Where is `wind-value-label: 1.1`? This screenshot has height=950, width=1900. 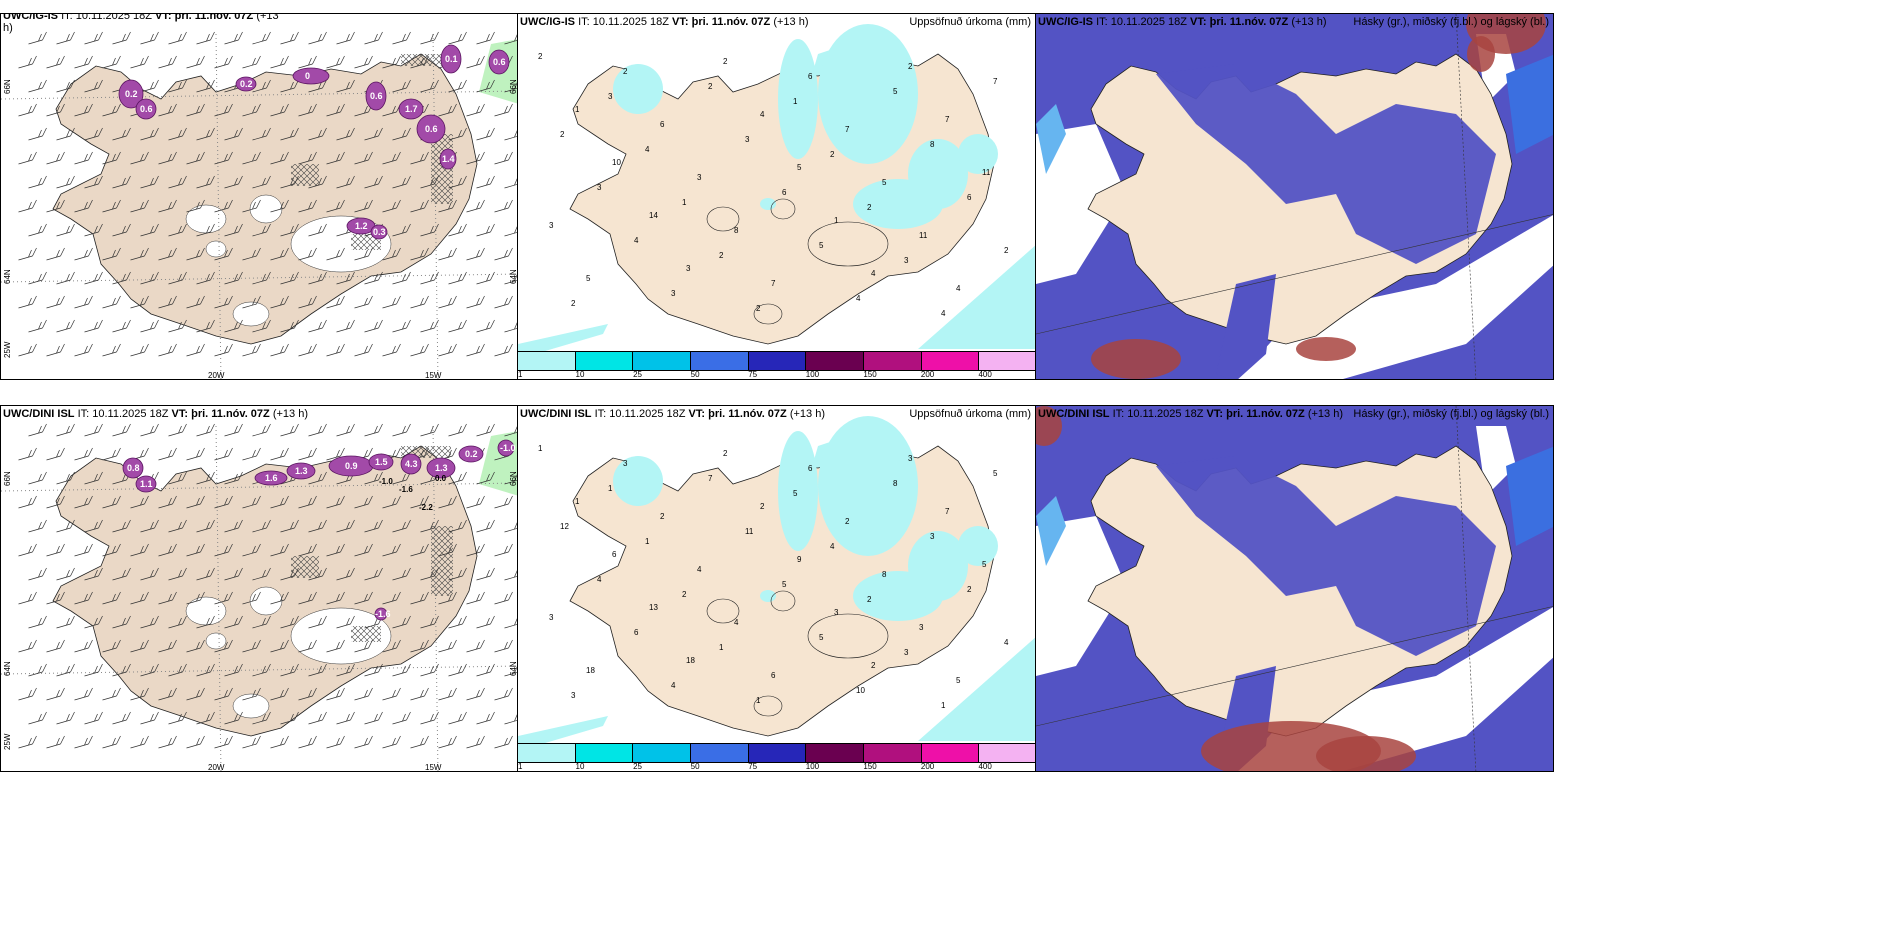
wind-value-label: 1.1 is located at coordinates (146, 484).